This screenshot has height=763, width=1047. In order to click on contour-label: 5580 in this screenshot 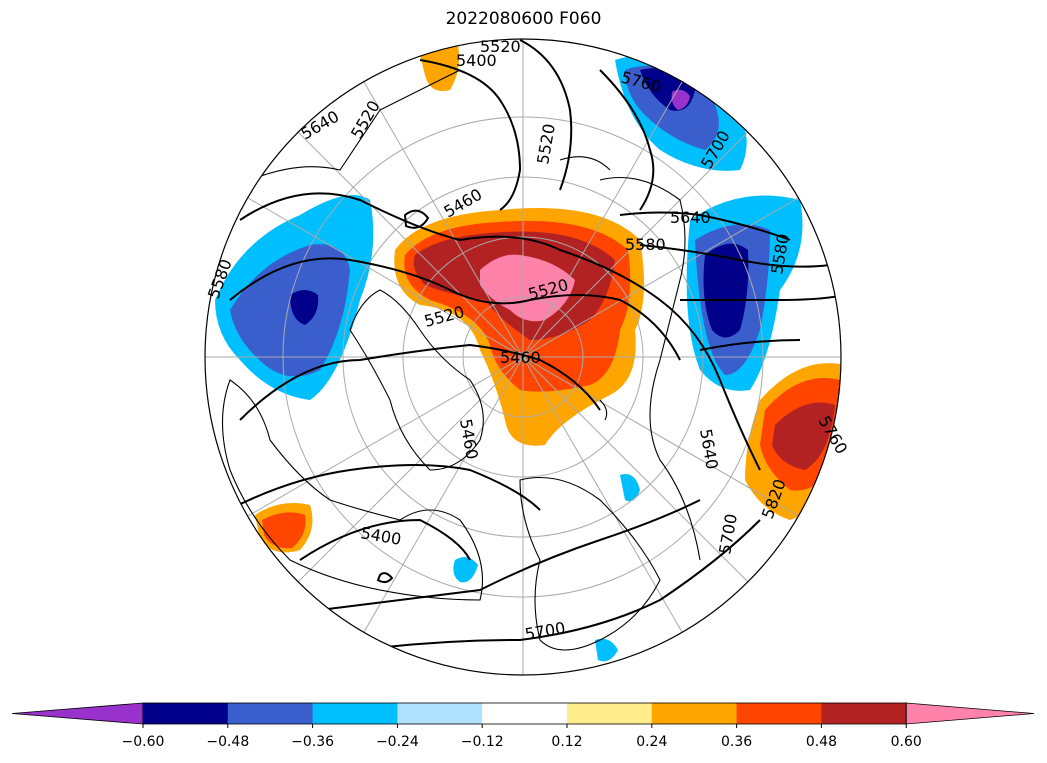, I will do `click(645, 244)`.